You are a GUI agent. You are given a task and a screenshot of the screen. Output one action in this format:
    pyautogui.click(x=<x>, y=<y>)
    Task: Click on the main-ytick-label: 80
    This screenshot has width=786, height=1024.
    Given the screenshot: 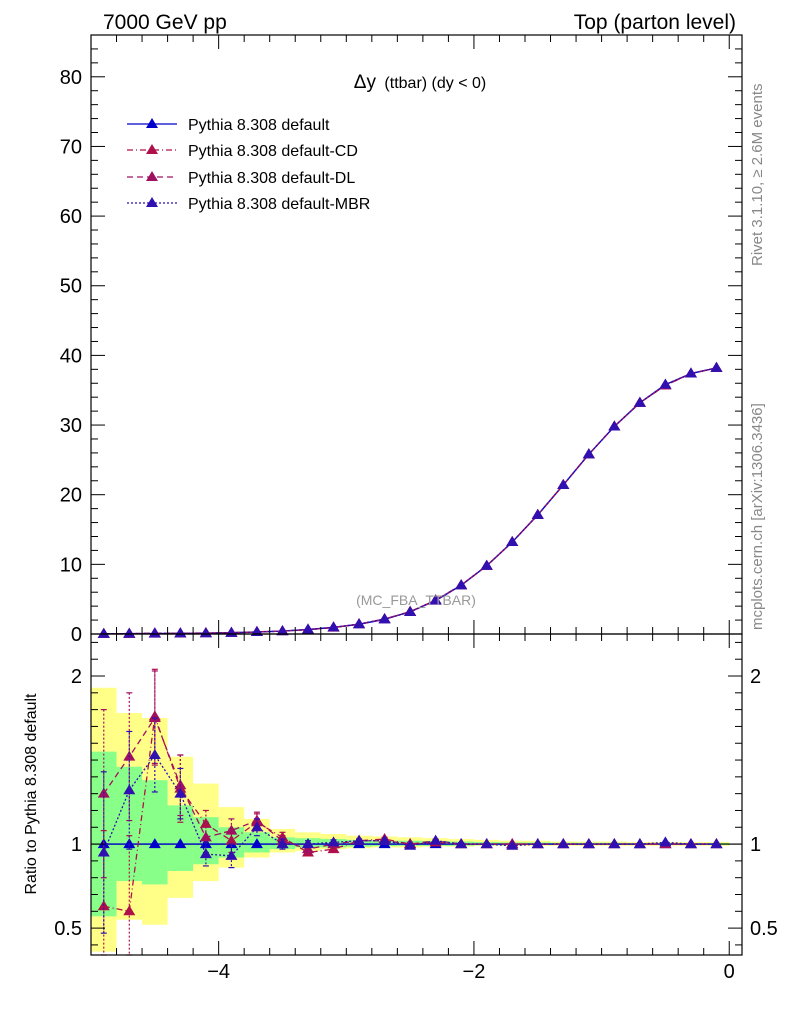 What is the action you would take?
    pyautogui.click(x=71, y=78)
    